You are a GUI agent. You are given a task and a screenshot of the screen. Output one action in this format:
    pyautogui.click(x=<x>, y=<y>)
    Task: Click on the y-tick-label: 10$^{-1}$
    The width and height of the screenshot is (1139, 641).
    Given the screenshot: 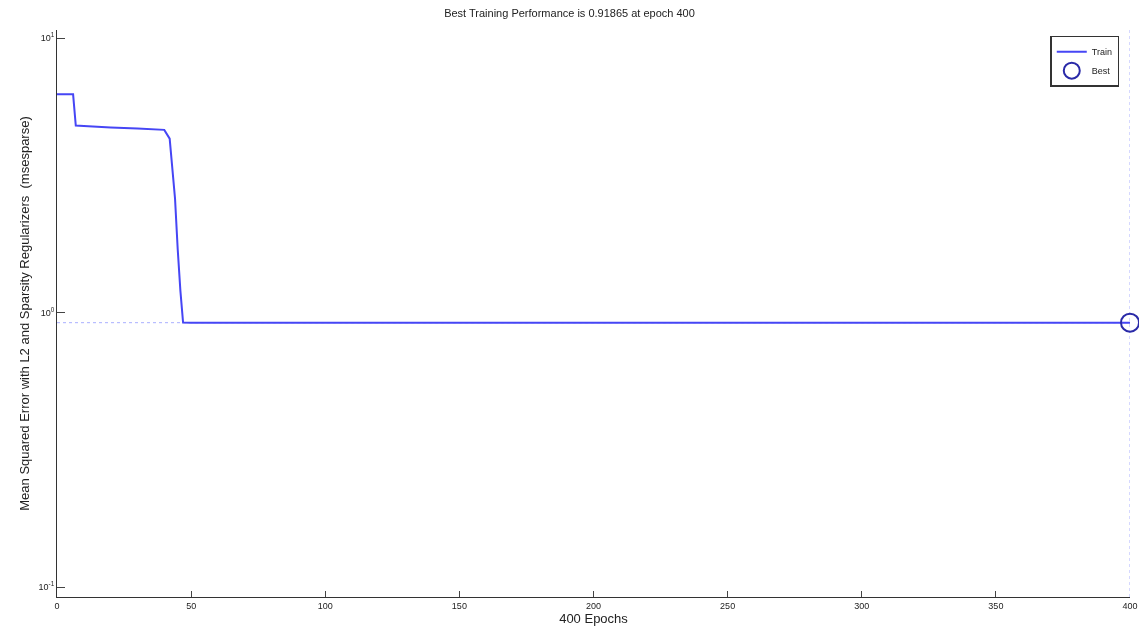 What is the action you would take?
    pyautogui.click(x=46, y=586)
    